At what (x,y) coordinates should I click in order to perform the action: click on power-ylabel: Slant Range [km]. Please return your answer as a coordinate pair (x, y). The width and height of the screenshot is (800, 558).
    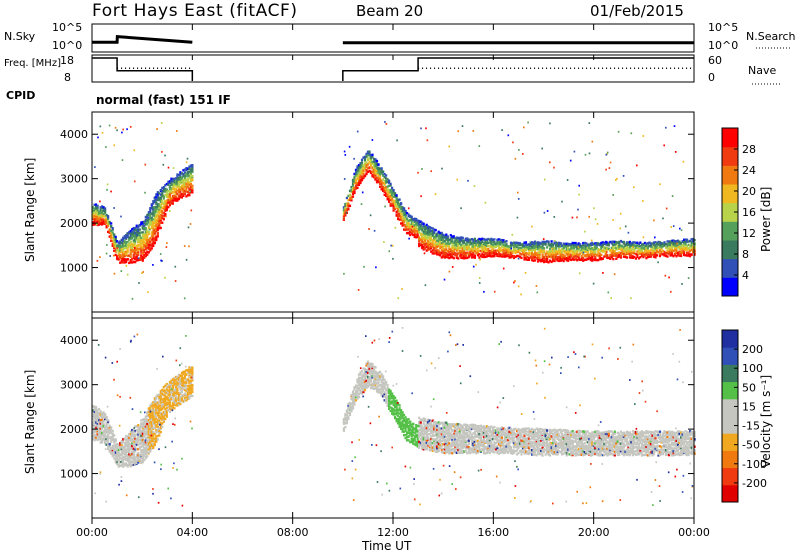
    Looking at the image, I should click on (30, 210).